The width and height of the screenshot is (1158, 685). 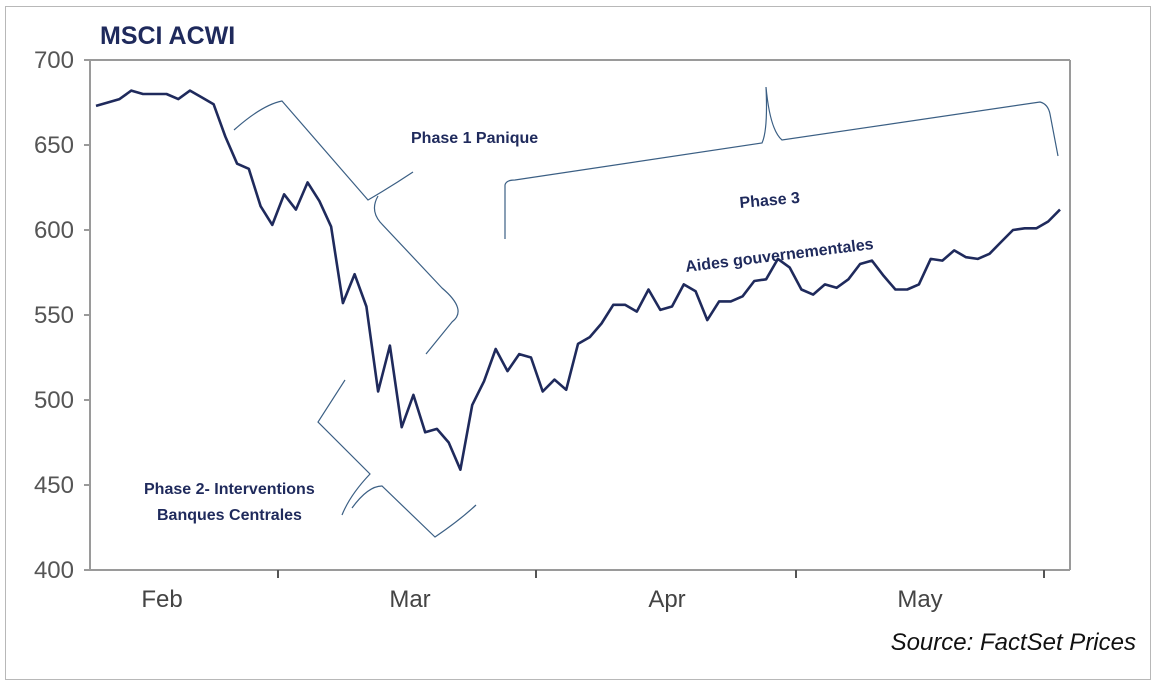 I want to click on source-label: Source: FactSet Prices, so click(x=1013, y=642).